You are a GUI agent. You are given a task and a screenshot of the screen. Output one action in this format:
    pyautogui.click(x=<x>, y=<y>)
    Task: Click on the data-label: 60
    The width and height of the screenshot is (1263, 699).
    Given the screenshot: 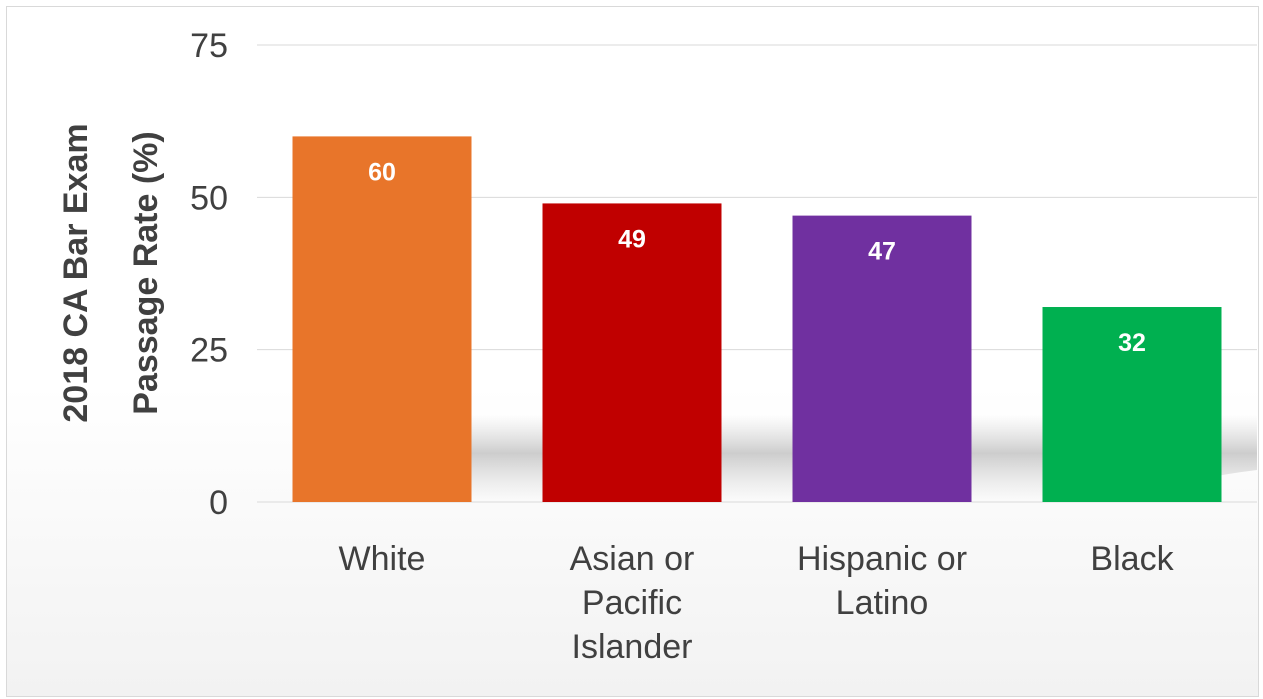 What is the action you would take?
    pyautogui.click(x=382, y=172)
    